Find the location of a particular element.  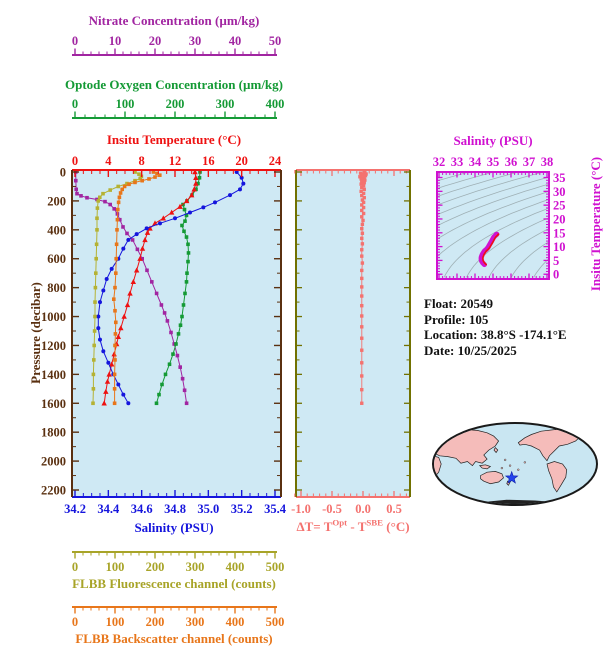

svg-text: 800 is located at coordinates (56, 288).